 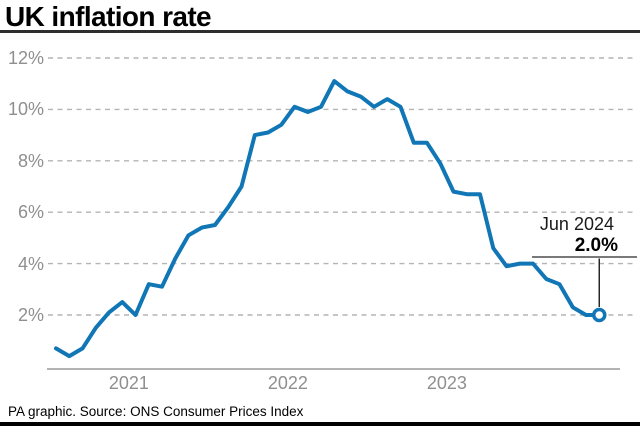 I want to click on y-axis-label: 12%, so click(x=25, y=58).